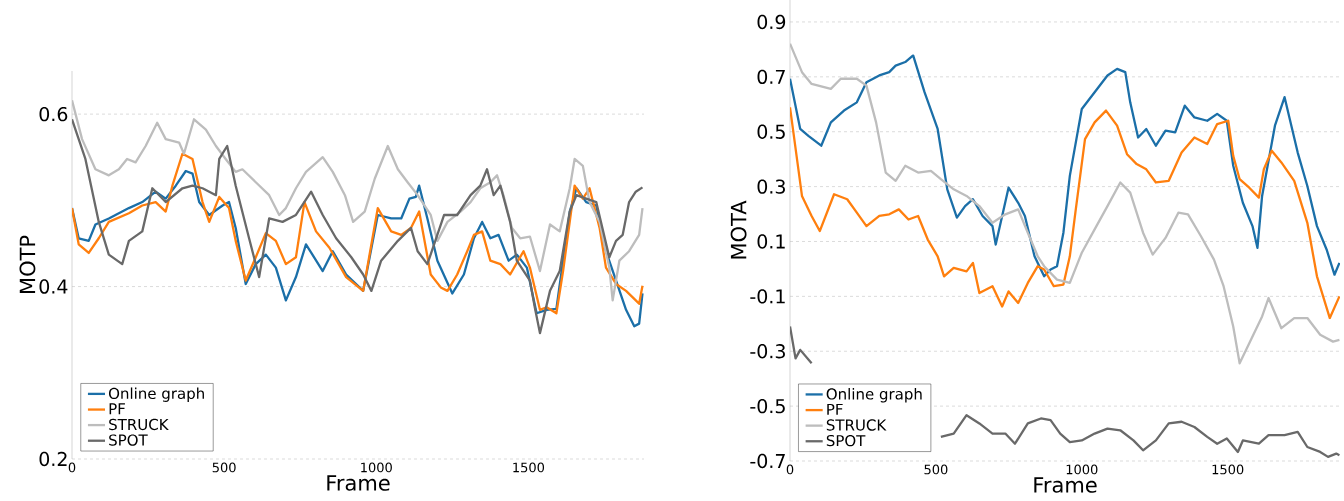 Image resolution: width=1344 pixels, height=501 pixels. I want to click on y-axis-title: MOTP, so click(27, 264).